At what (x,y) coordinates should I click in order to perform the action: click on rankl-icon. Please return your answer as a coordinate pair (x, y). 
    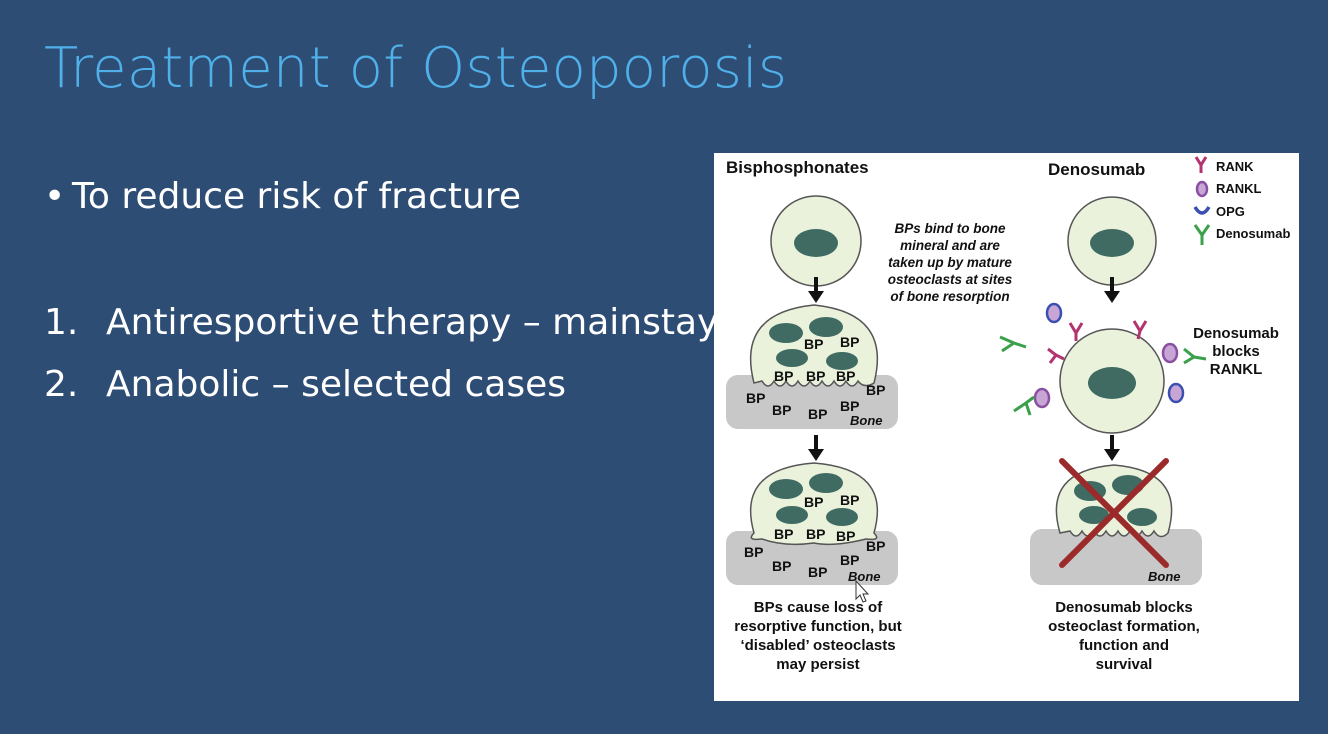
    Looking at the image, I should click on (1202, 189).